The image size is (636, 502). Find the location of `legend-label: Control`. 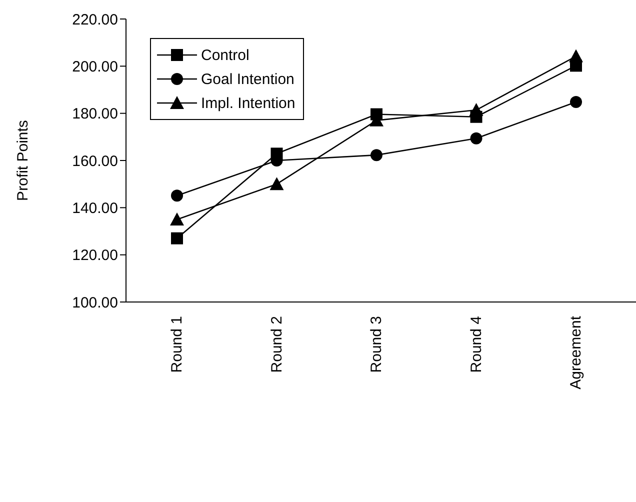

legend-label: Control is located at coordinates (225, 55).